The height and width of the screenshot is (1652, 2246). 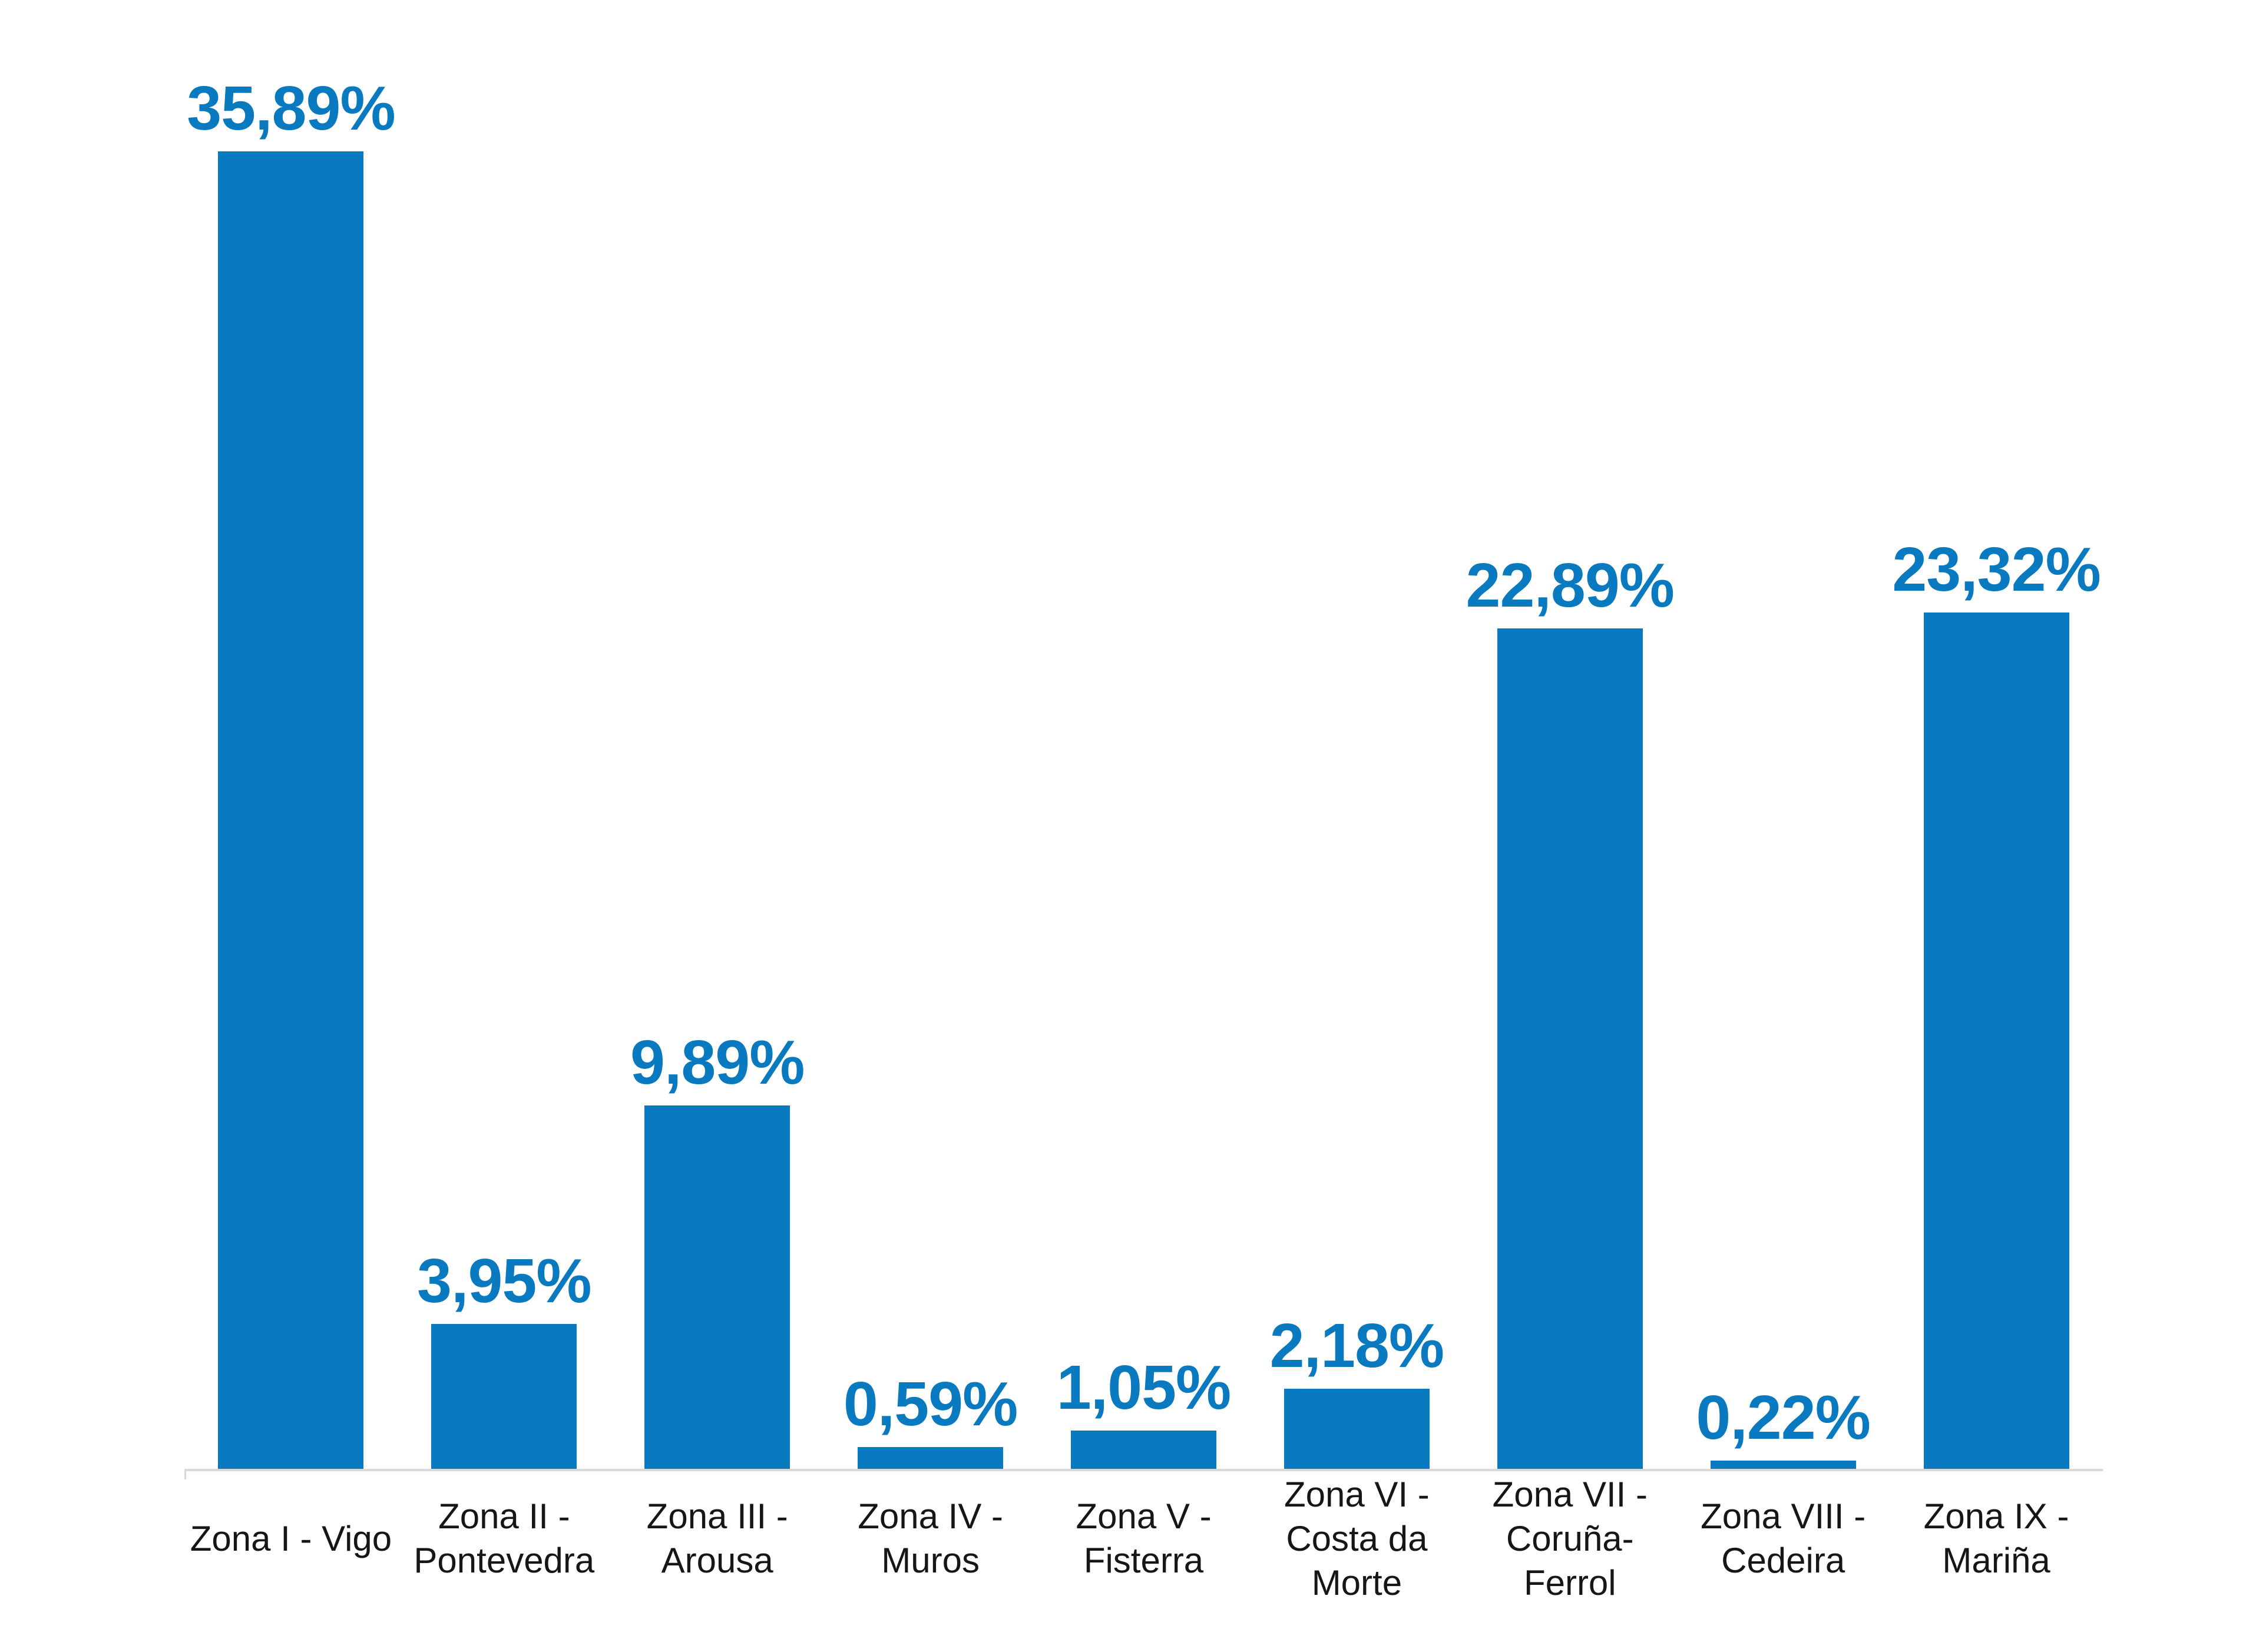 I want to click on bar-value-label: 23,32%, so click(x=1996, y=570).